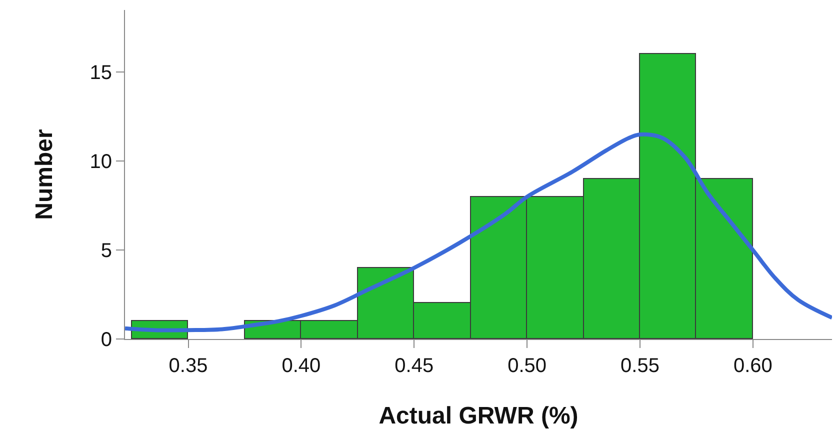 The height and width of the screenshot is (439, 834). What do you see at coordinates (301, 366) in the screenshot?
I see `x-tick-label: 0.40` at bounding box center [301, 366].